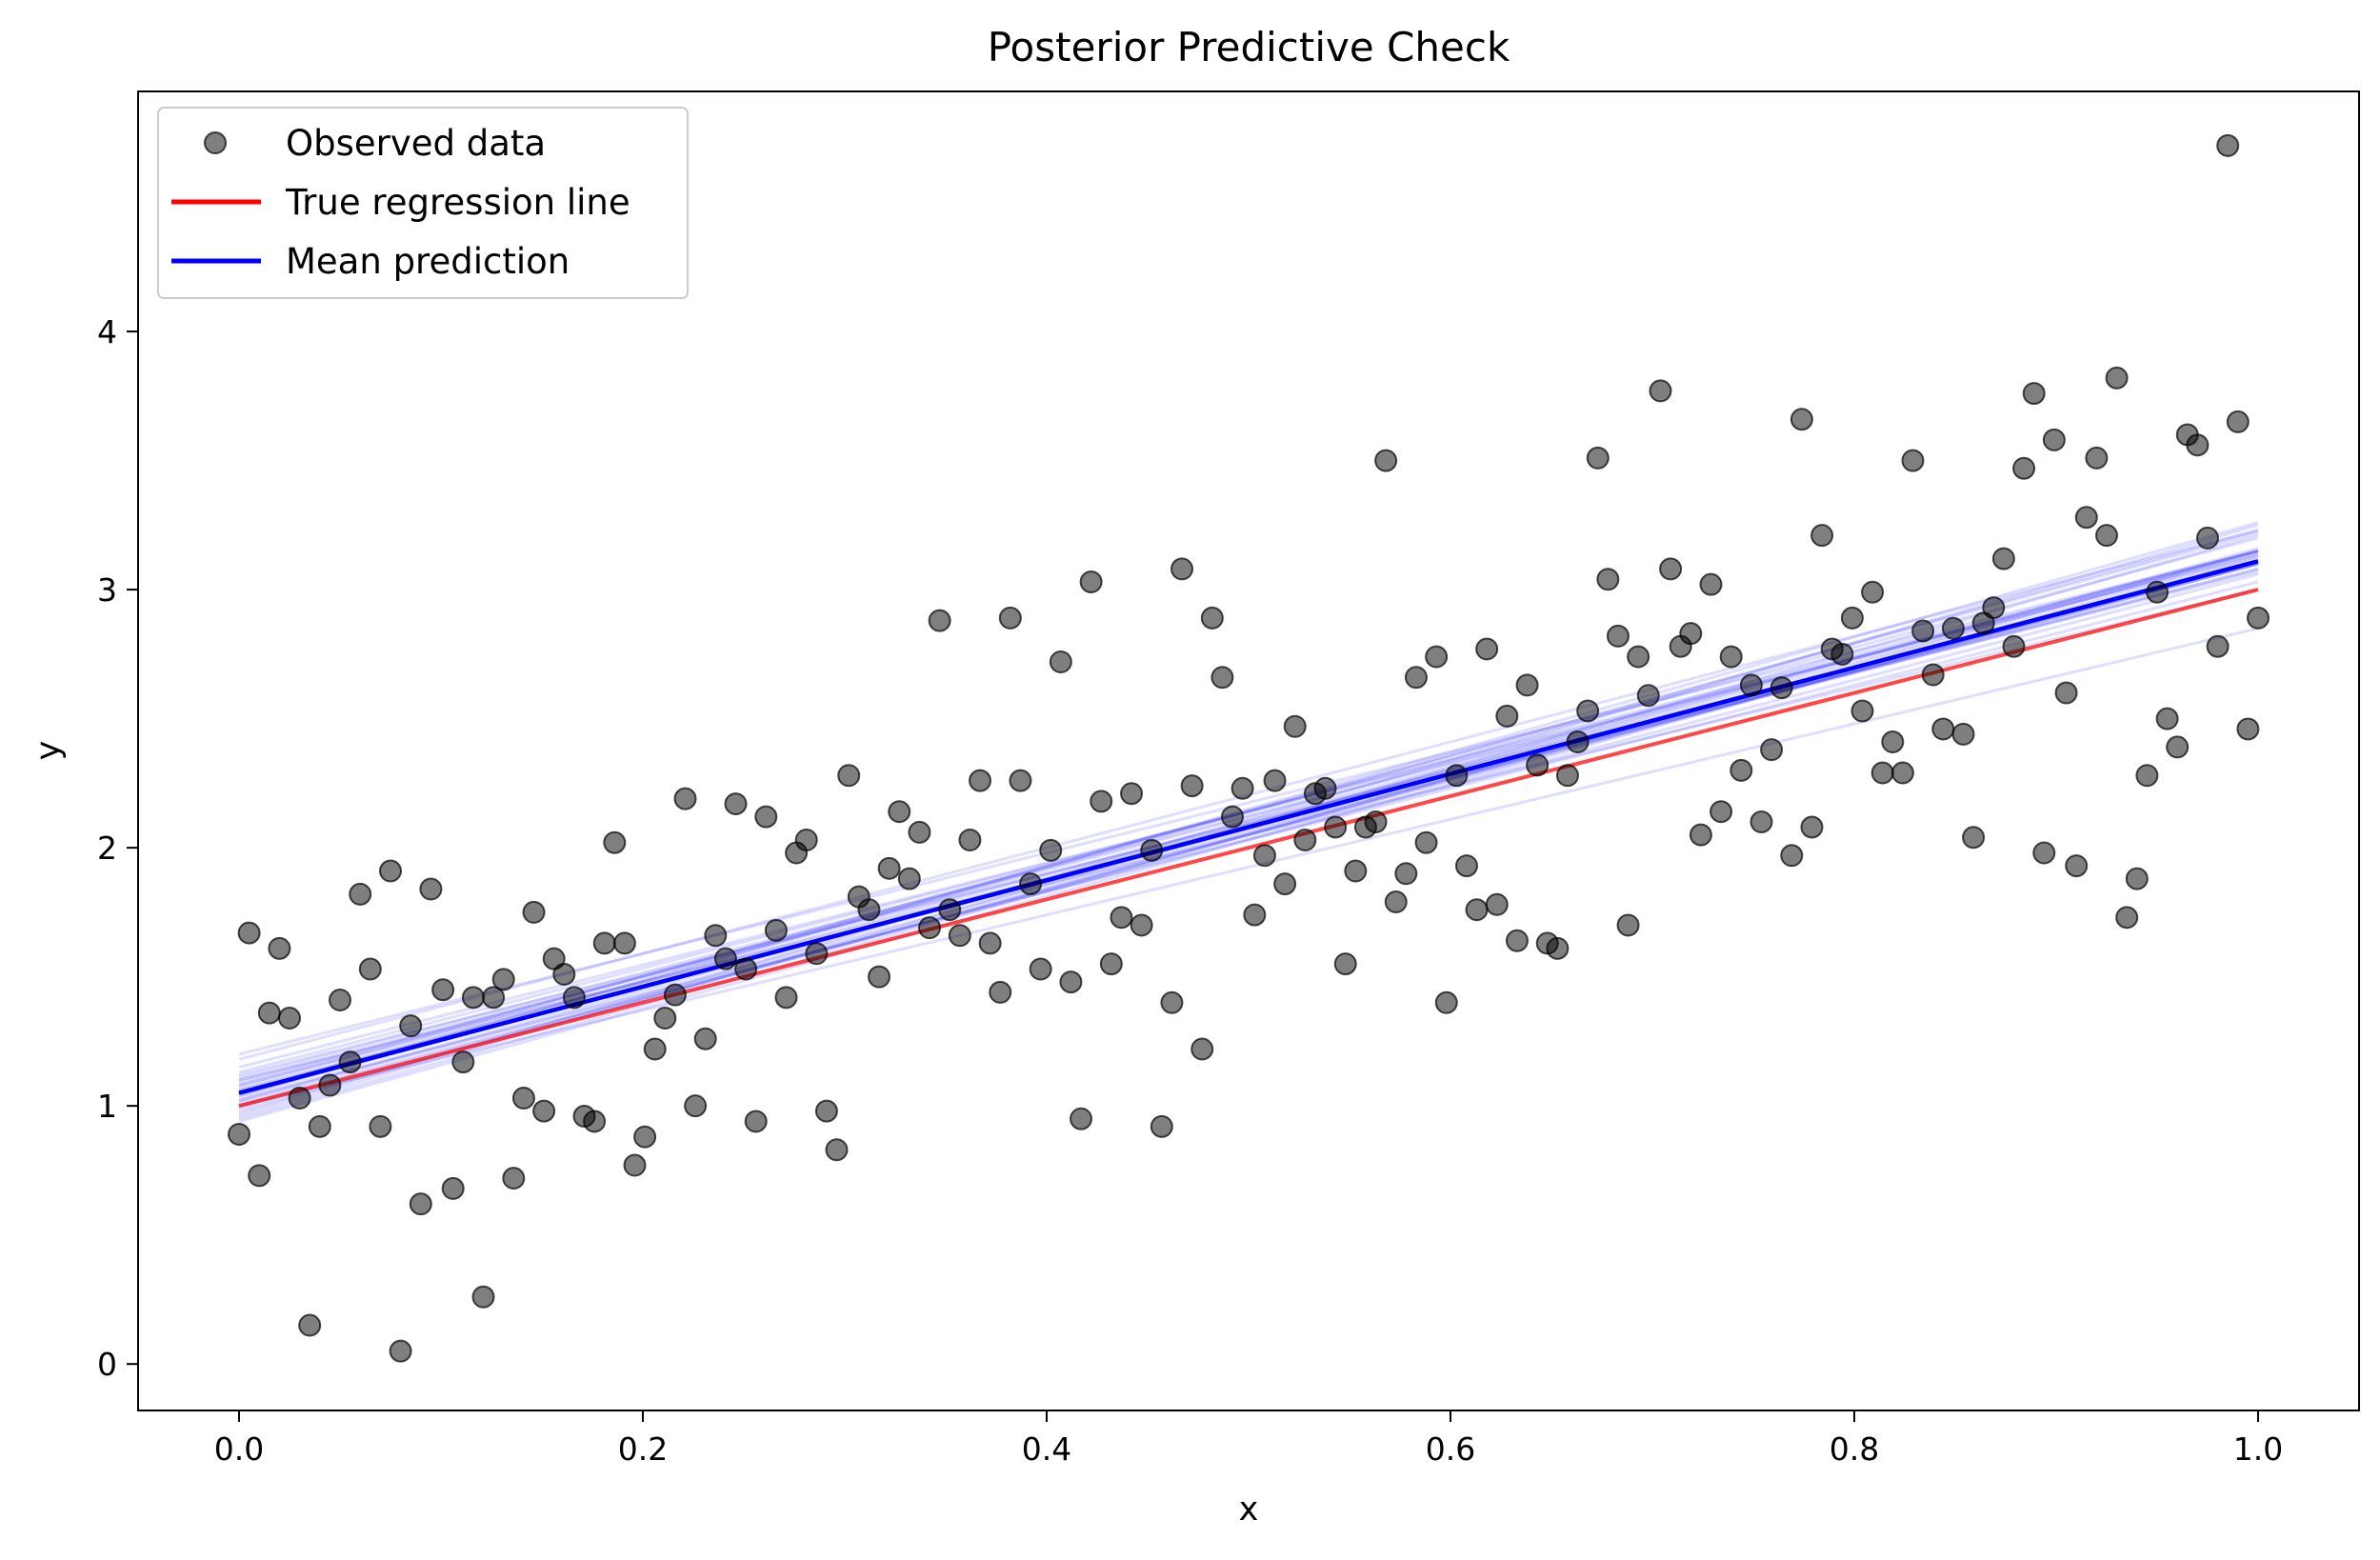  What do you see at coordinates (215, 142) in the screenshot?
I see `legend-marker-observed` at bounding box center [215, 142].